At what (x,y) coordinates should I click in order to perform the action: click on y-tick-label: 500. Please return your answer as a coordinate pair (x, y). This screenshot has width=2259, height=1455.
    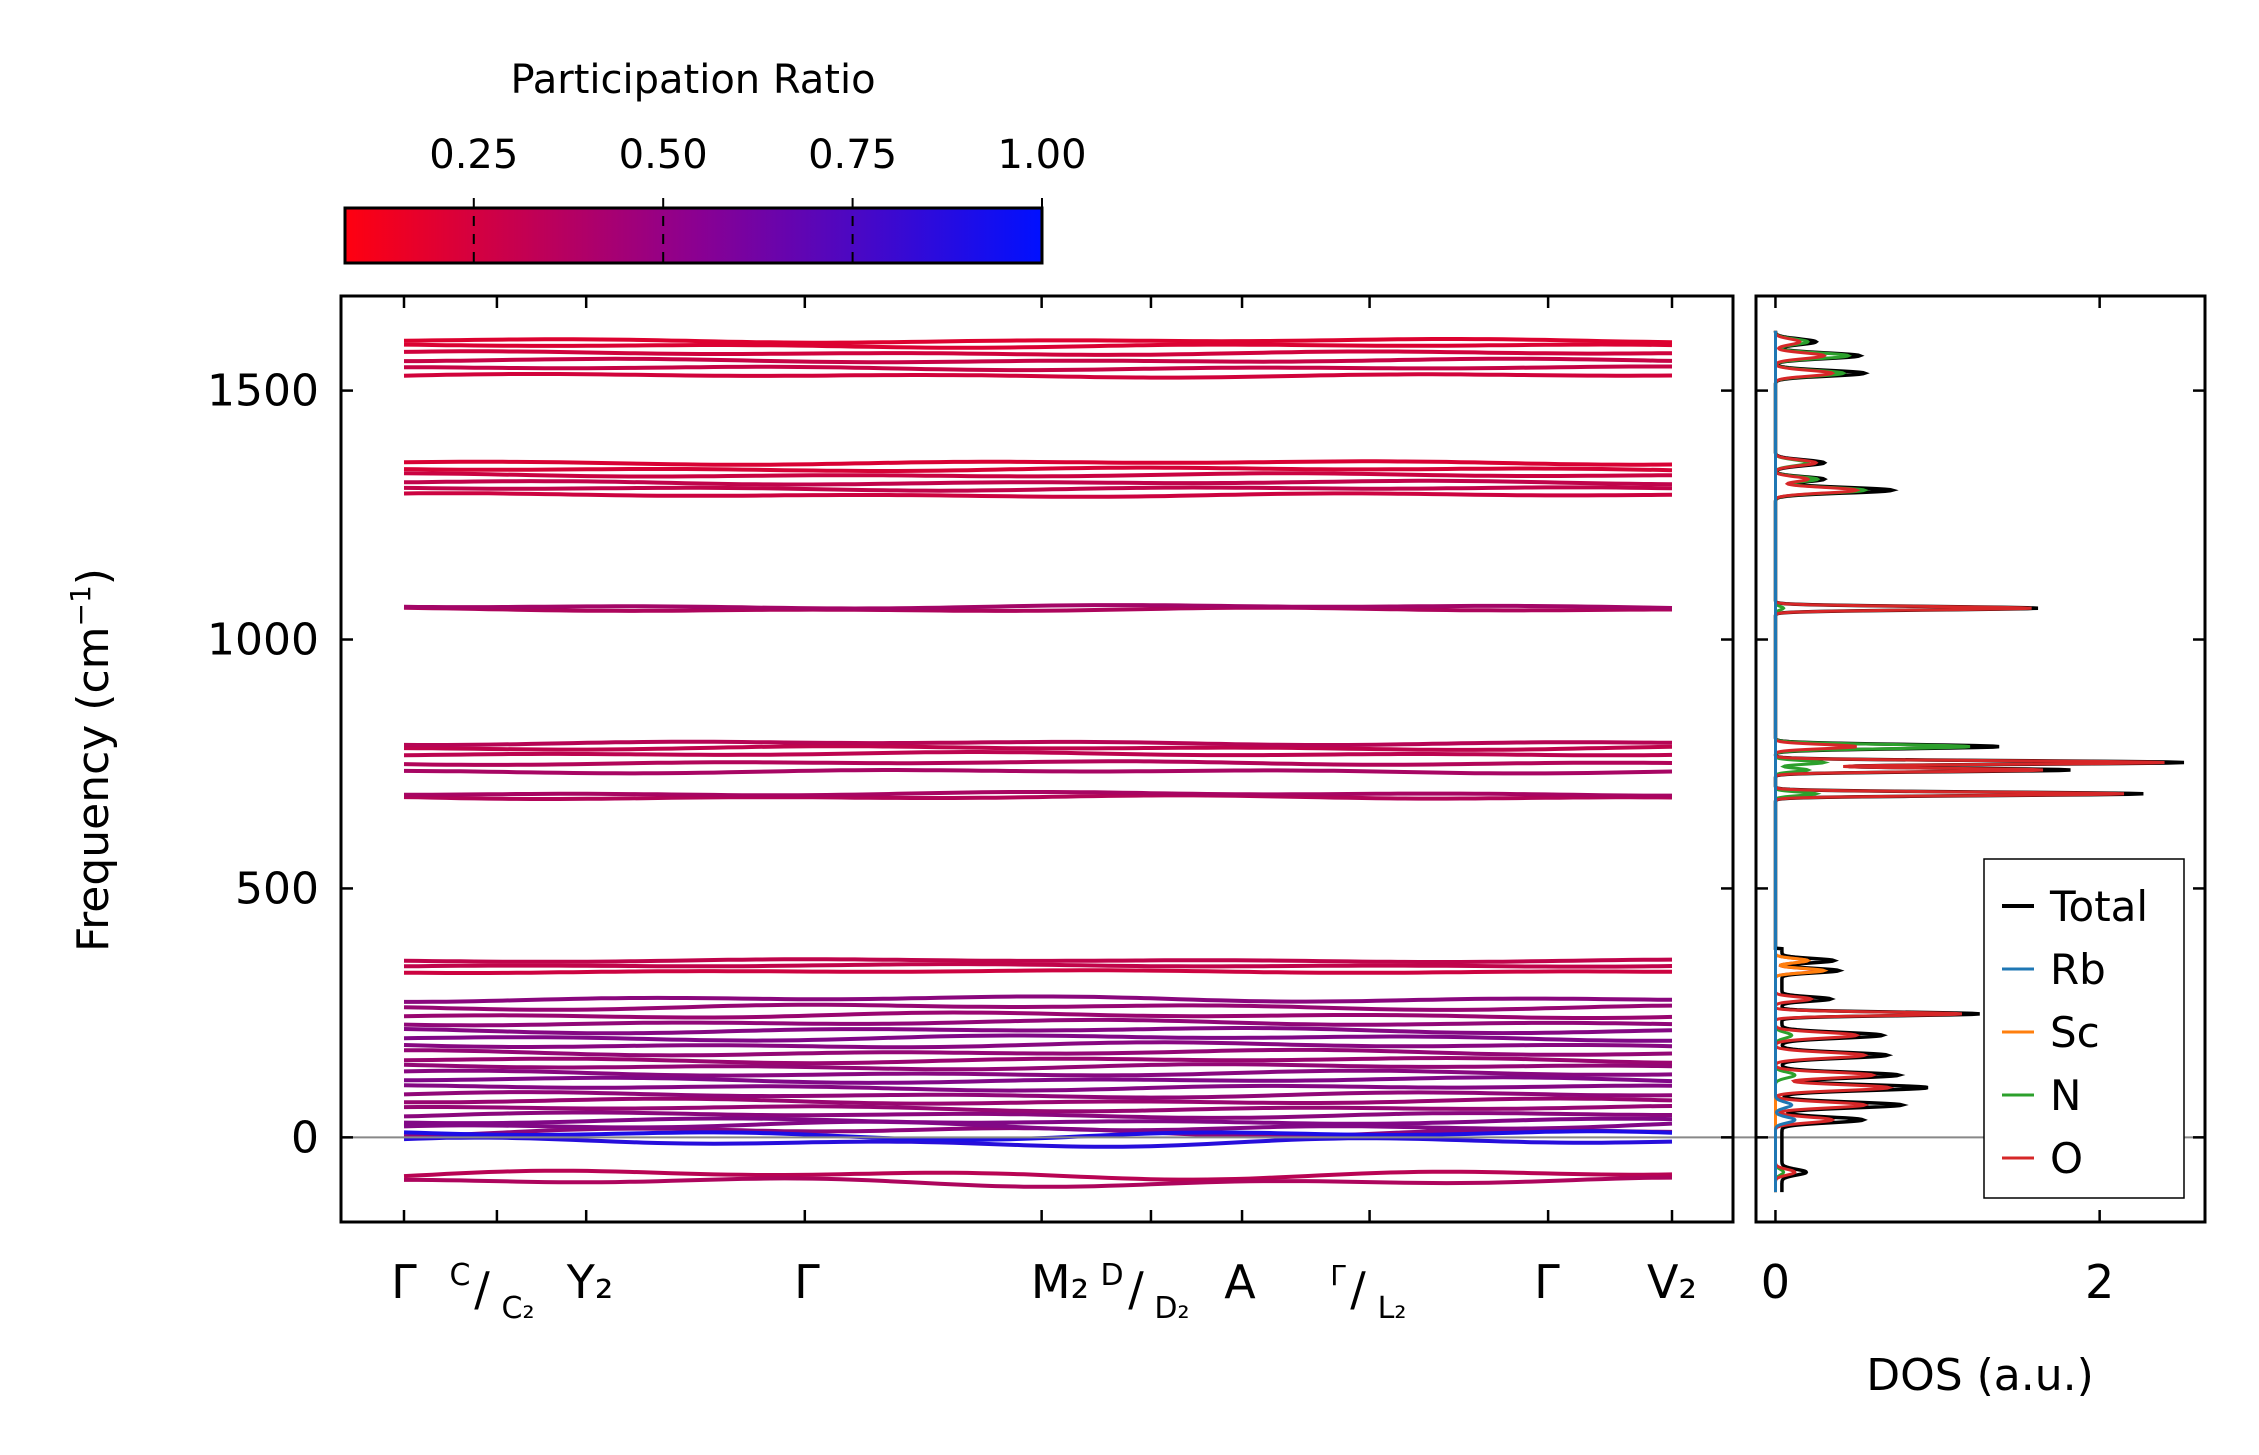
    Looking at the image, I should click on (277, 888).